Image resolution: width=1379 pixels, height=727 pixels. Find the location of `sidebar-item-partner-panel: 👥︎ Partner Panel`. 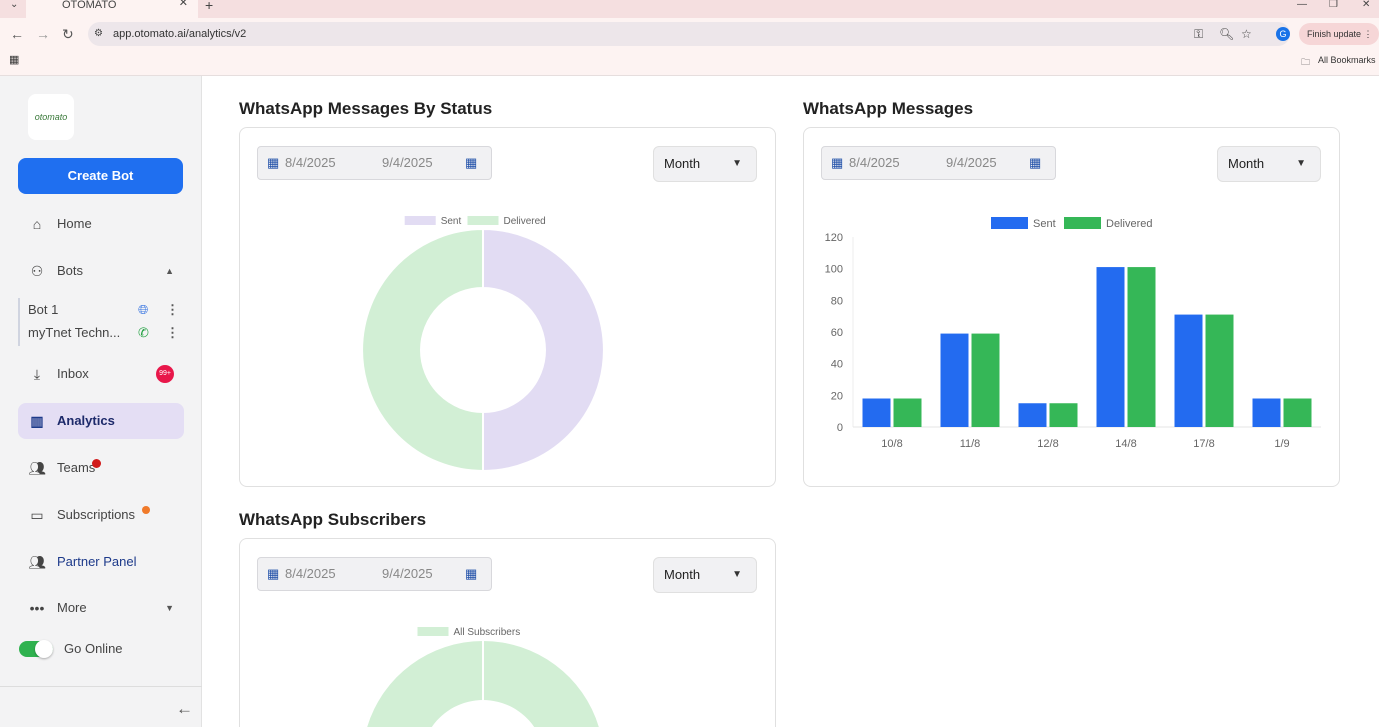

sidebar-item-partner-panel: 👥︎ Partner Panel is located at coordinates (101, 562).